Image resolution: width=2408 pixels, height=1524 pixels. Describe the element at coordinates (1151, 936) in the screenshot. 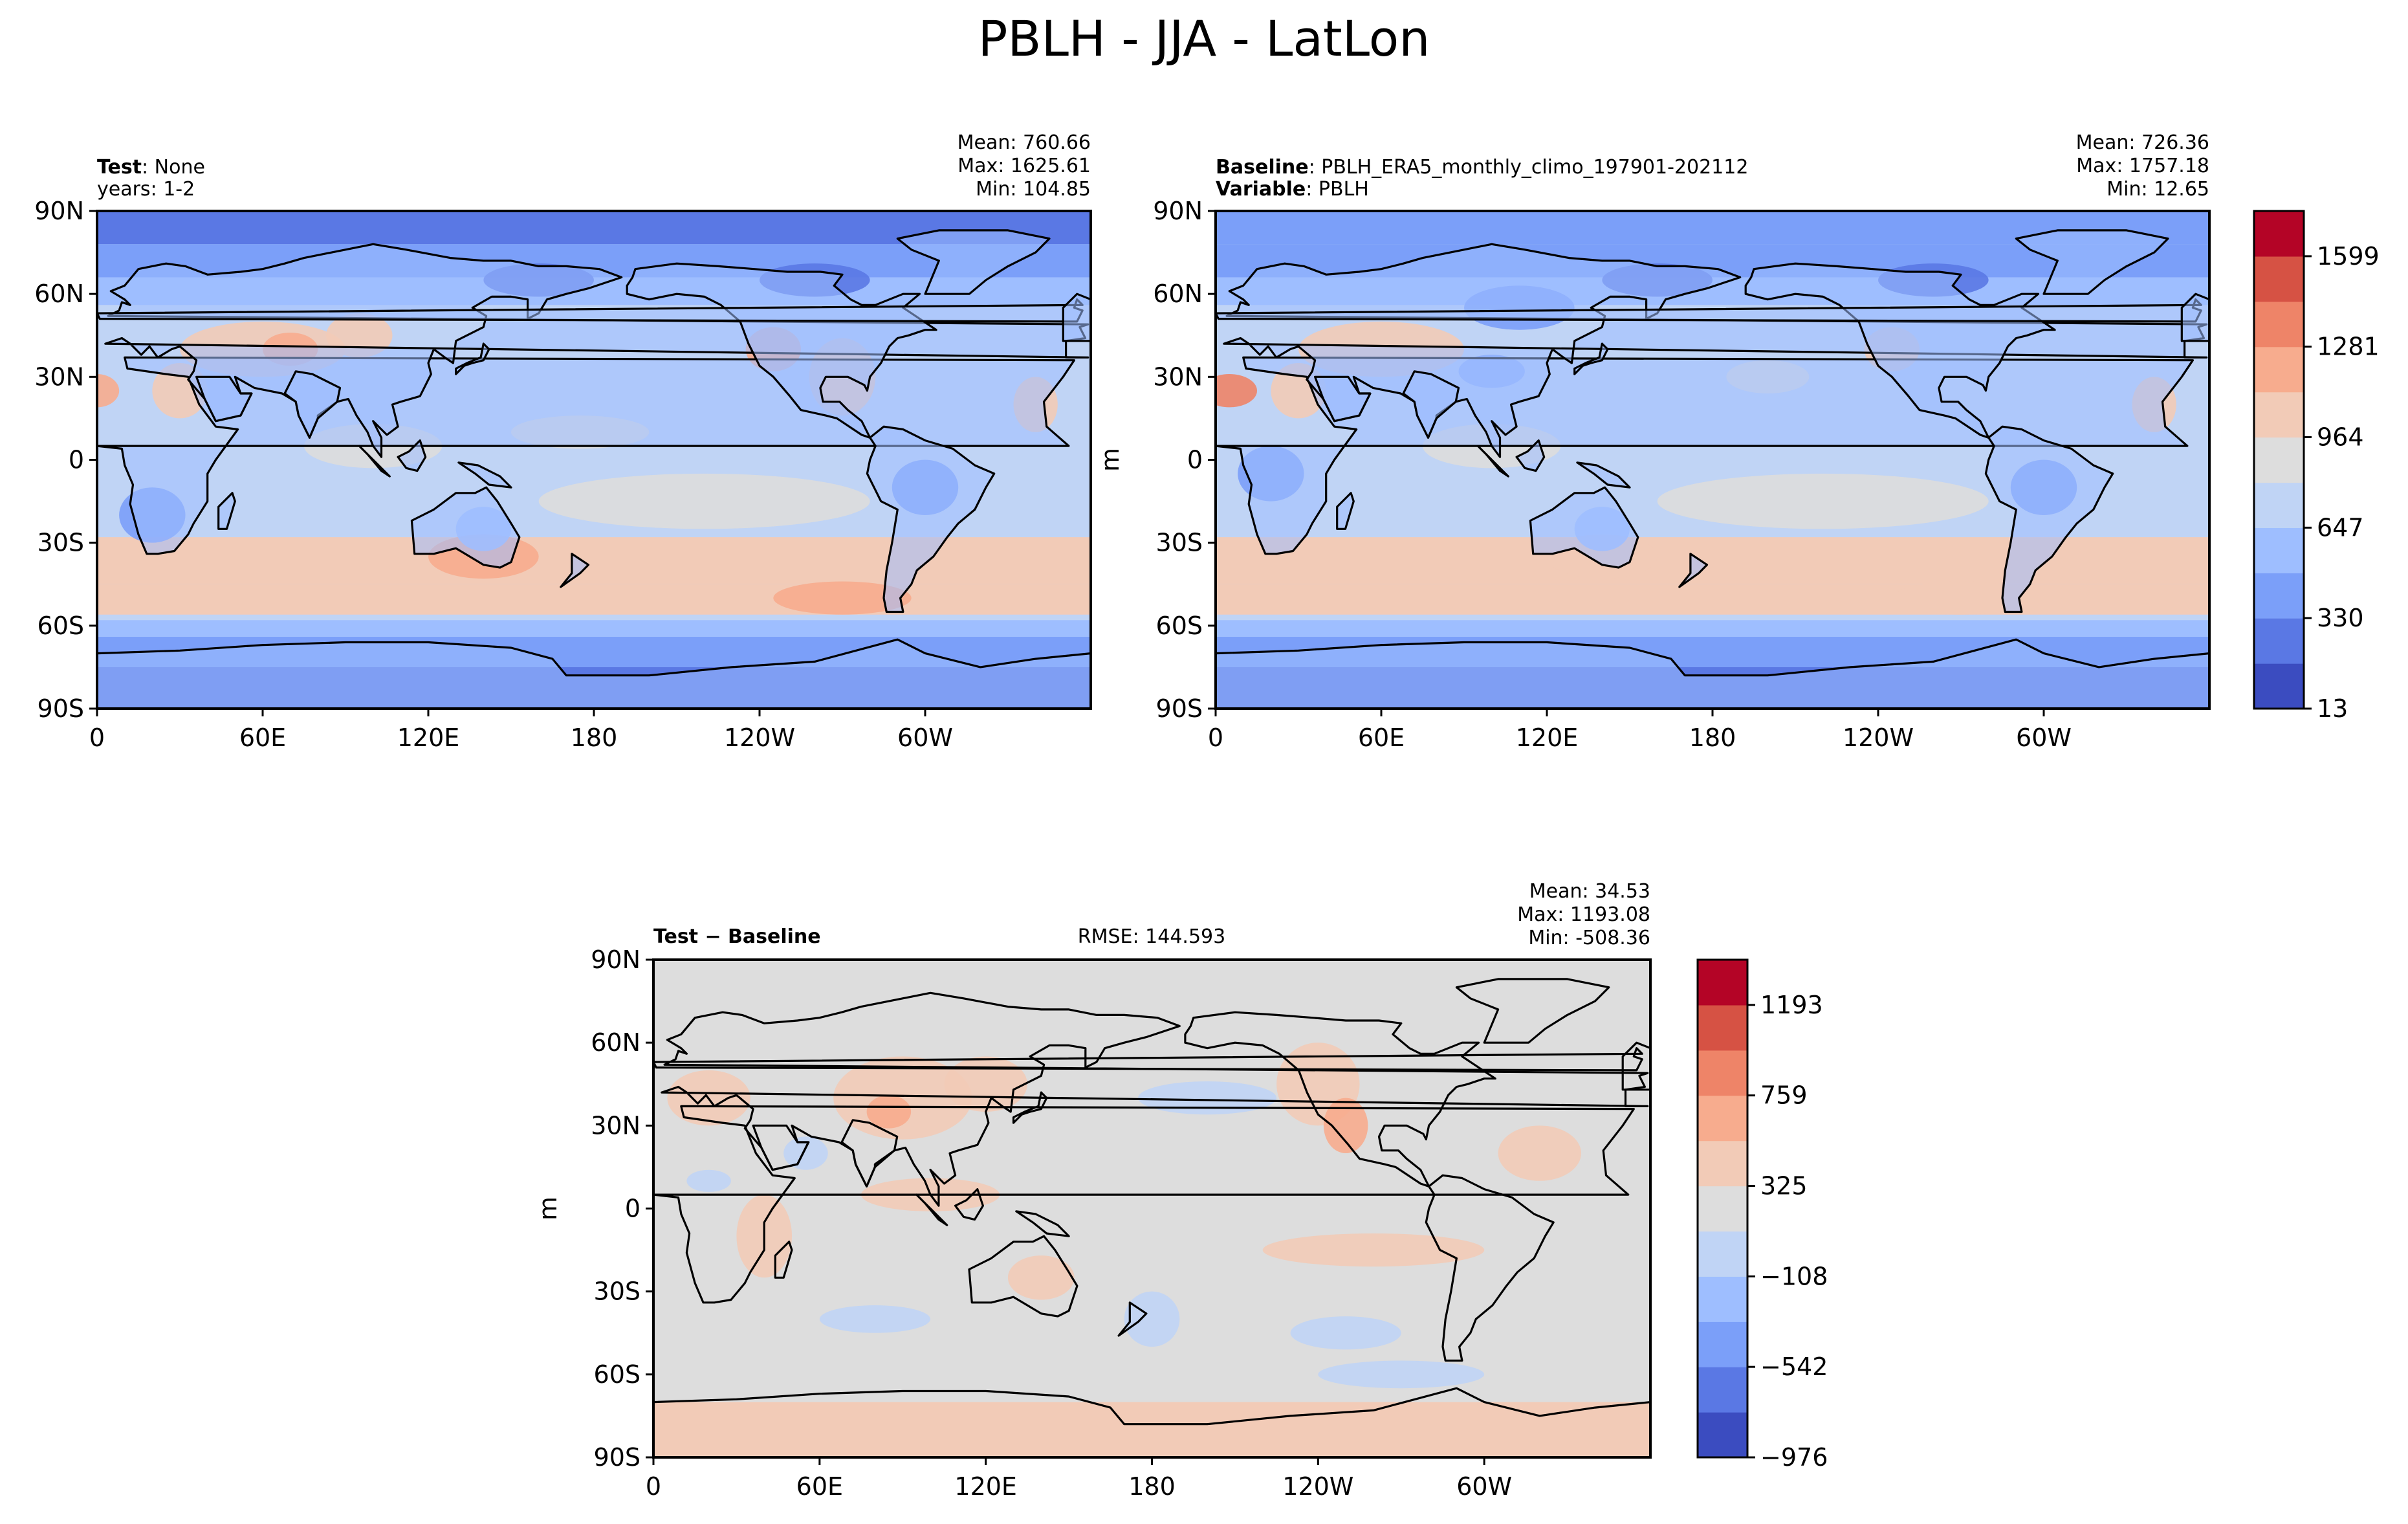

I see `rmse-label: RMSE: 144.593` at that location.